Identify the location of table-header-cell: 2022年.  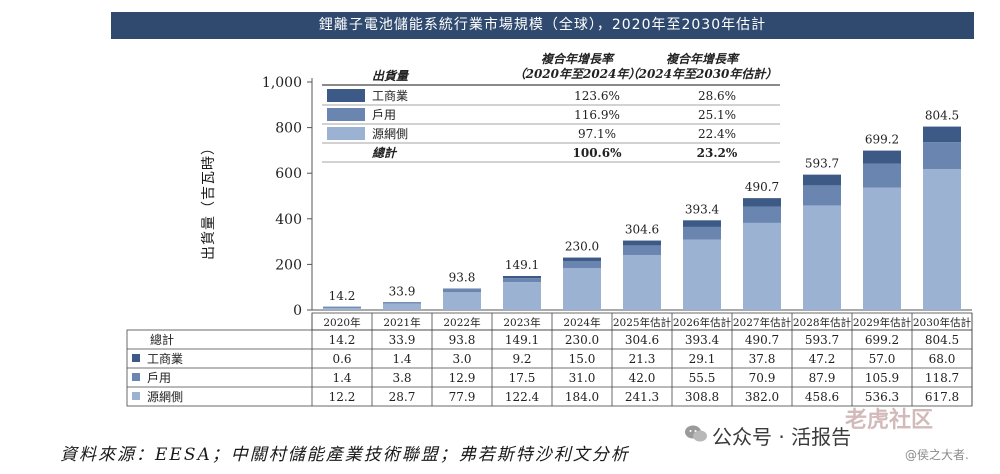
(461, 322).